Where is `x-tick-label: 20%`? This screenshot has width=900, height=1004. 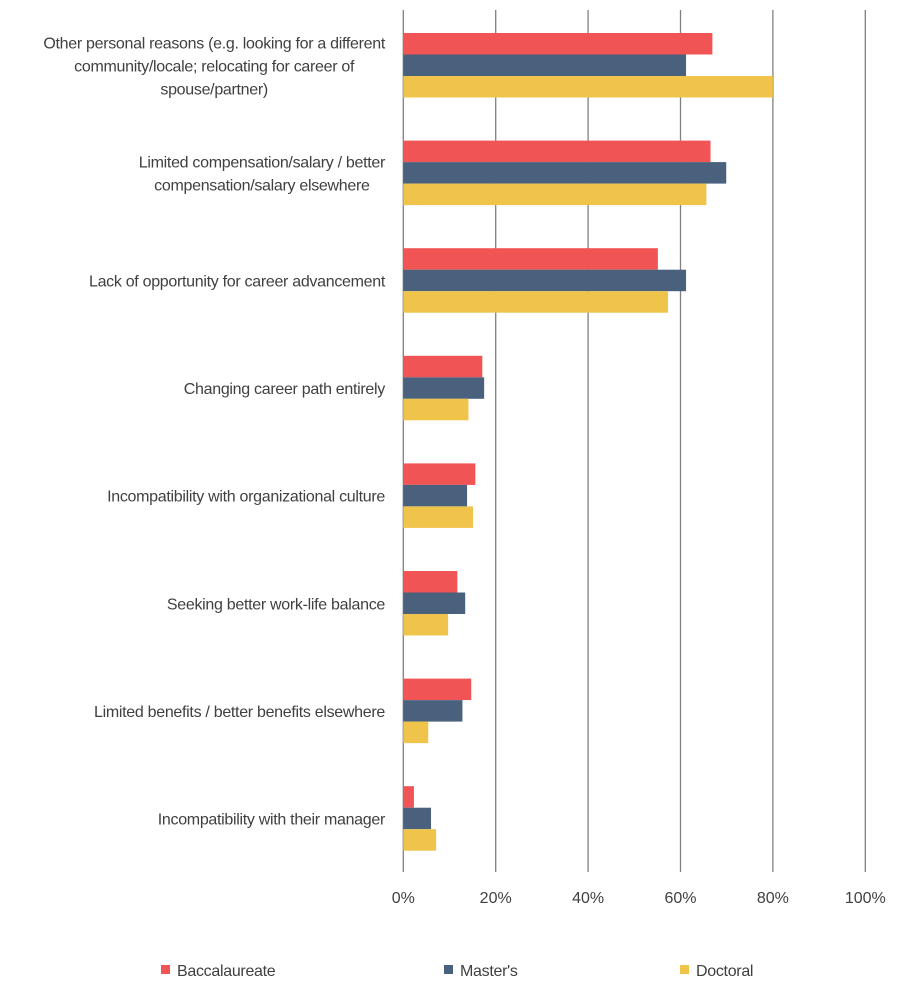
x-tick-label: 20% is located at coordinates (496, 898).